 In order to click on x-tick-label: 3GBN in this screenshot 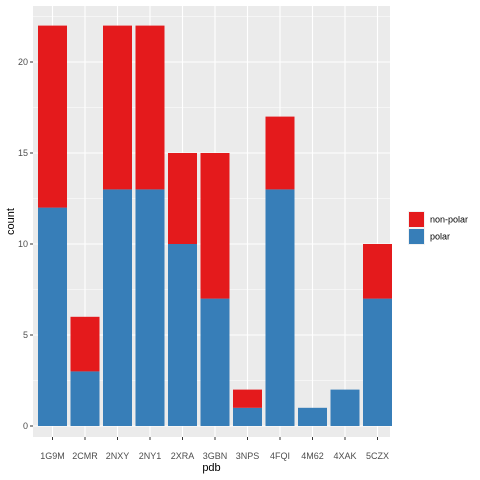, I will do `click(215, 456)`.